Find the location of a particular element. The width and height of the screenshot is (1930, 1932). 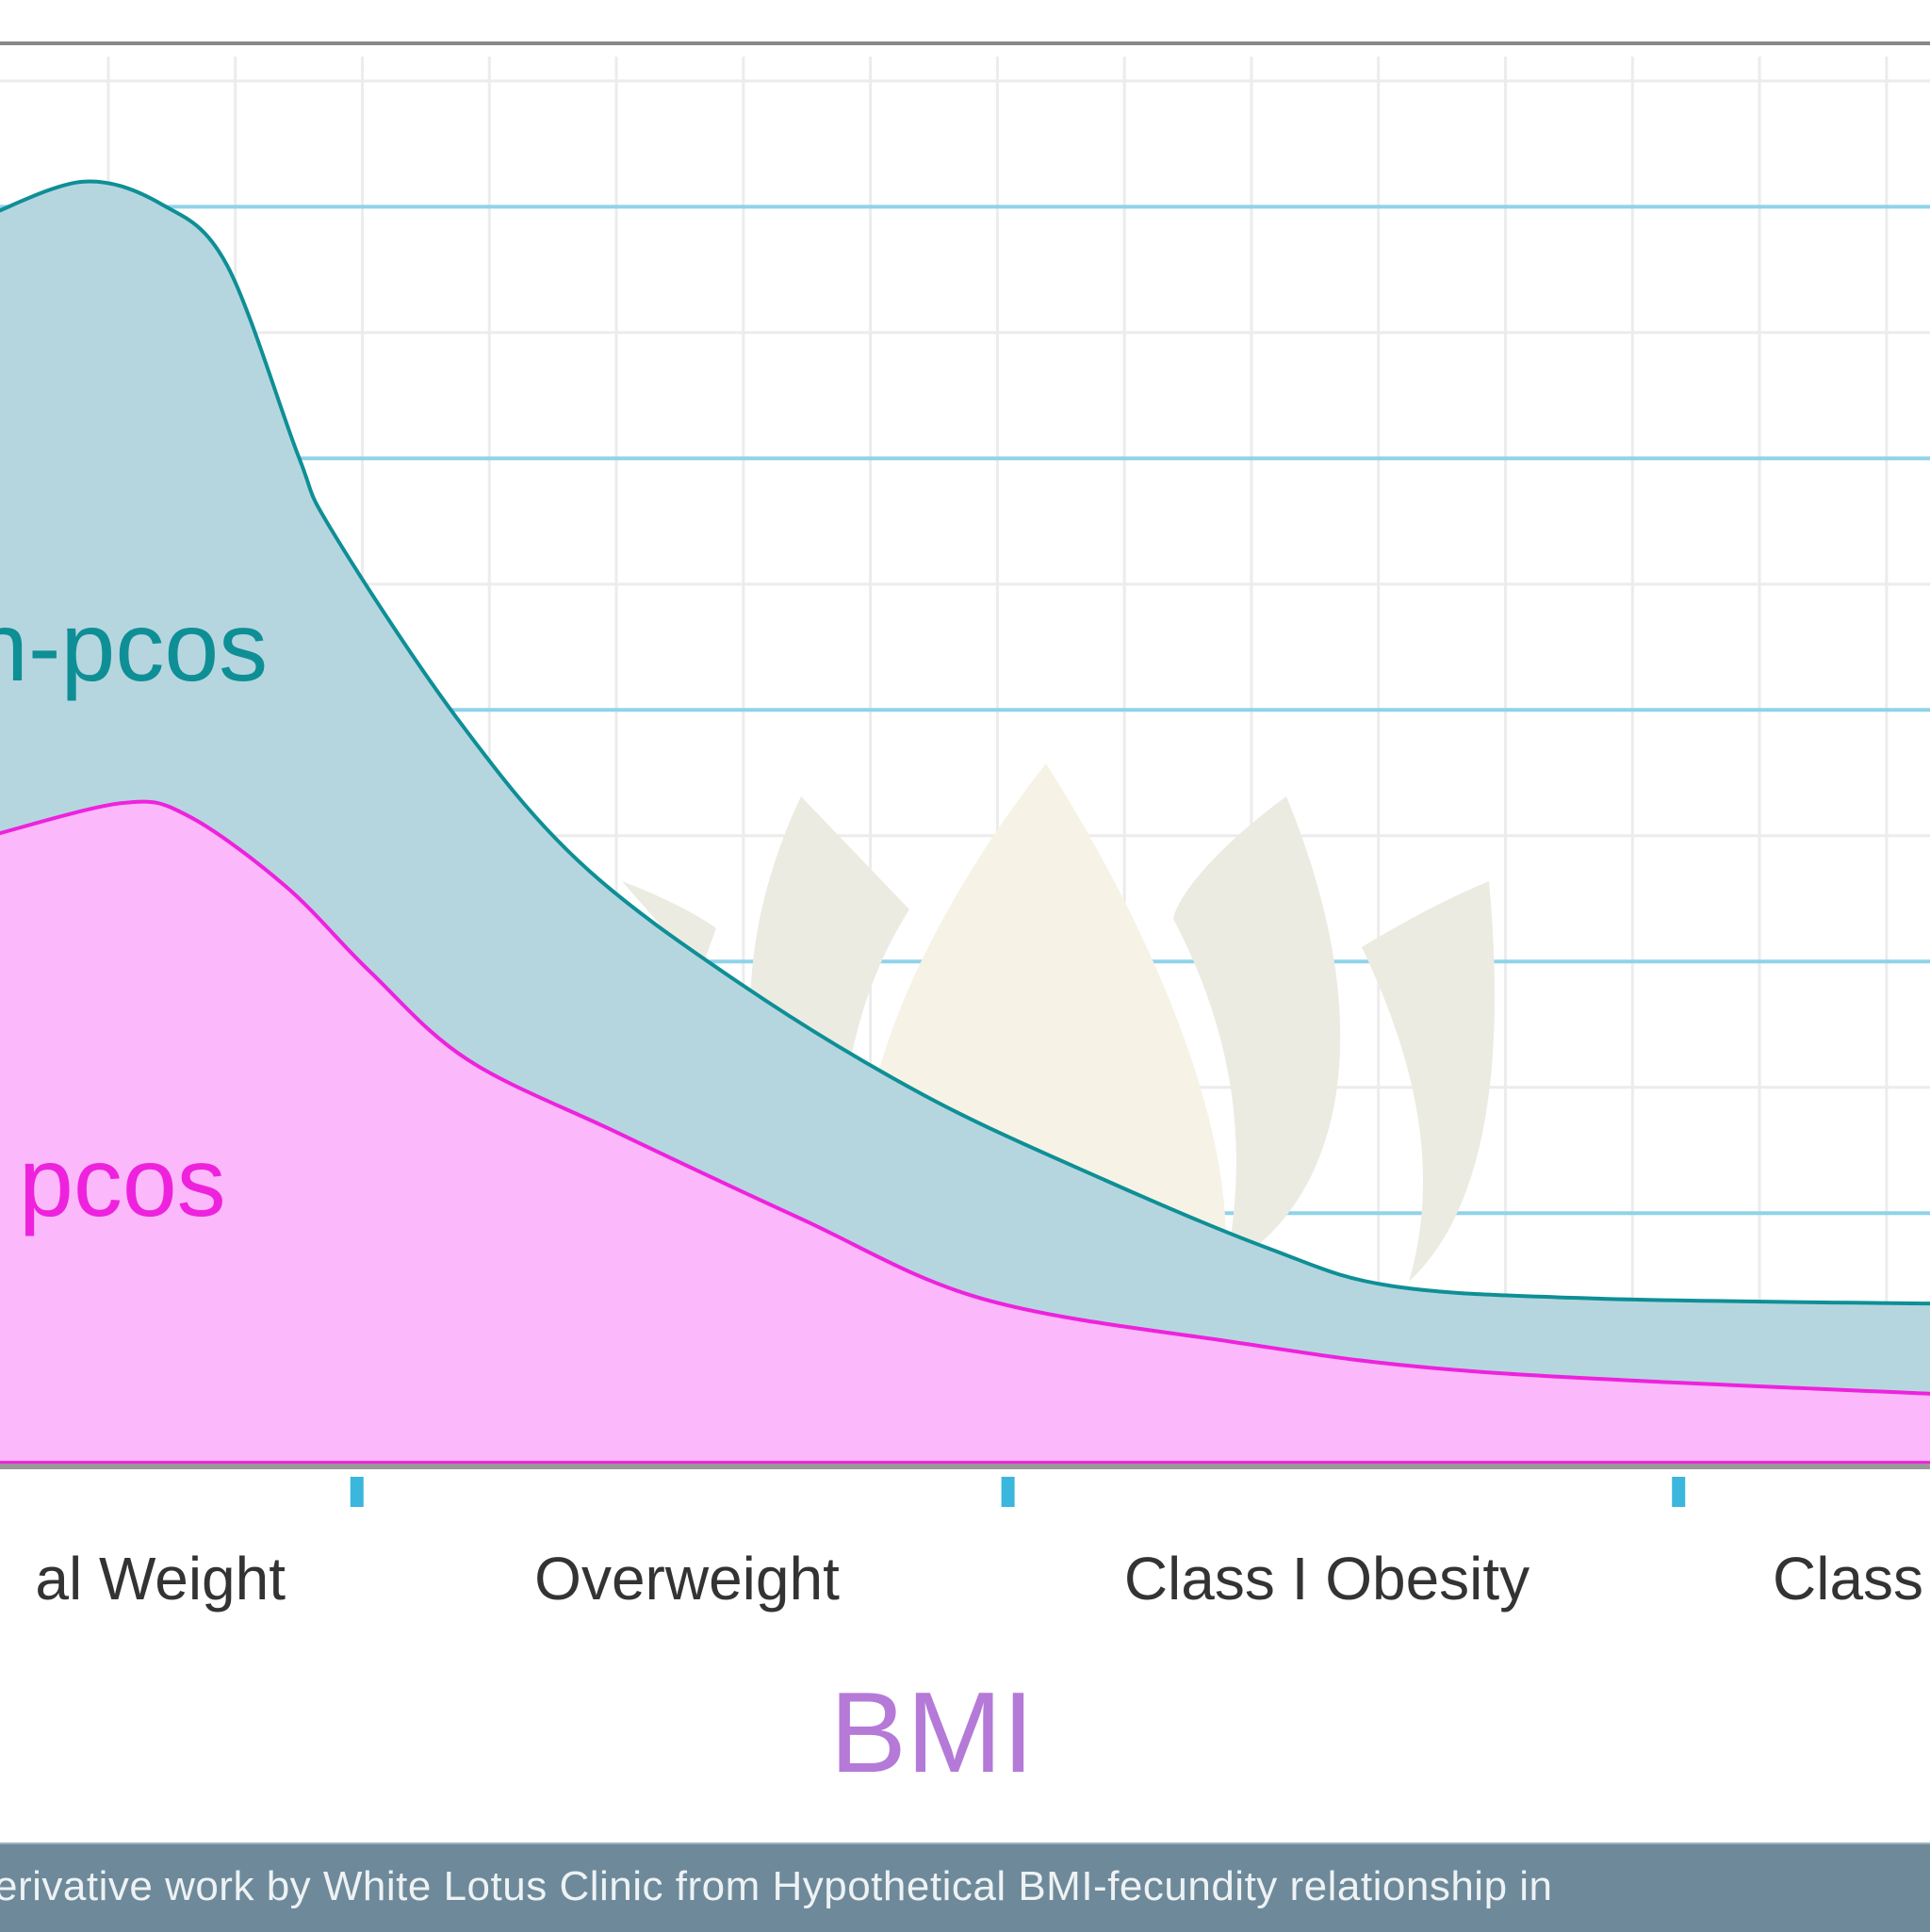

legend-label-non-pcos: n-pcos is located at coordinates (134, 647).